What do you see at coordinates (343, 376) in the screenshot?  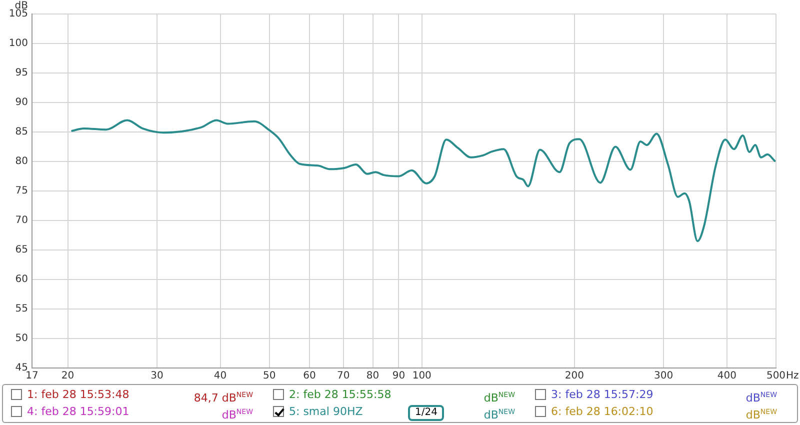 I see `x-tick-label: 70` at bounding box center [343, 376].